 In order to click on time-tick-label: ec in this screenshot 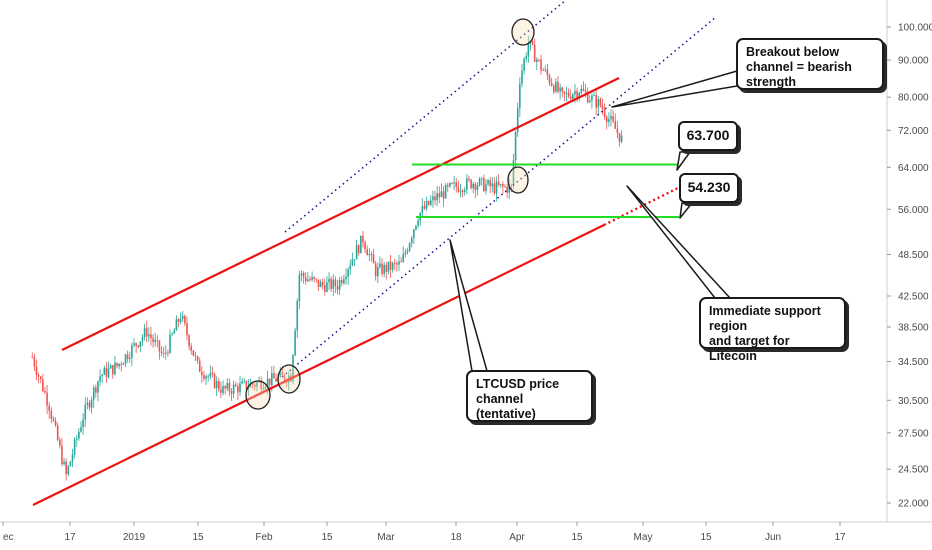, I will do `click(8, 537)`.